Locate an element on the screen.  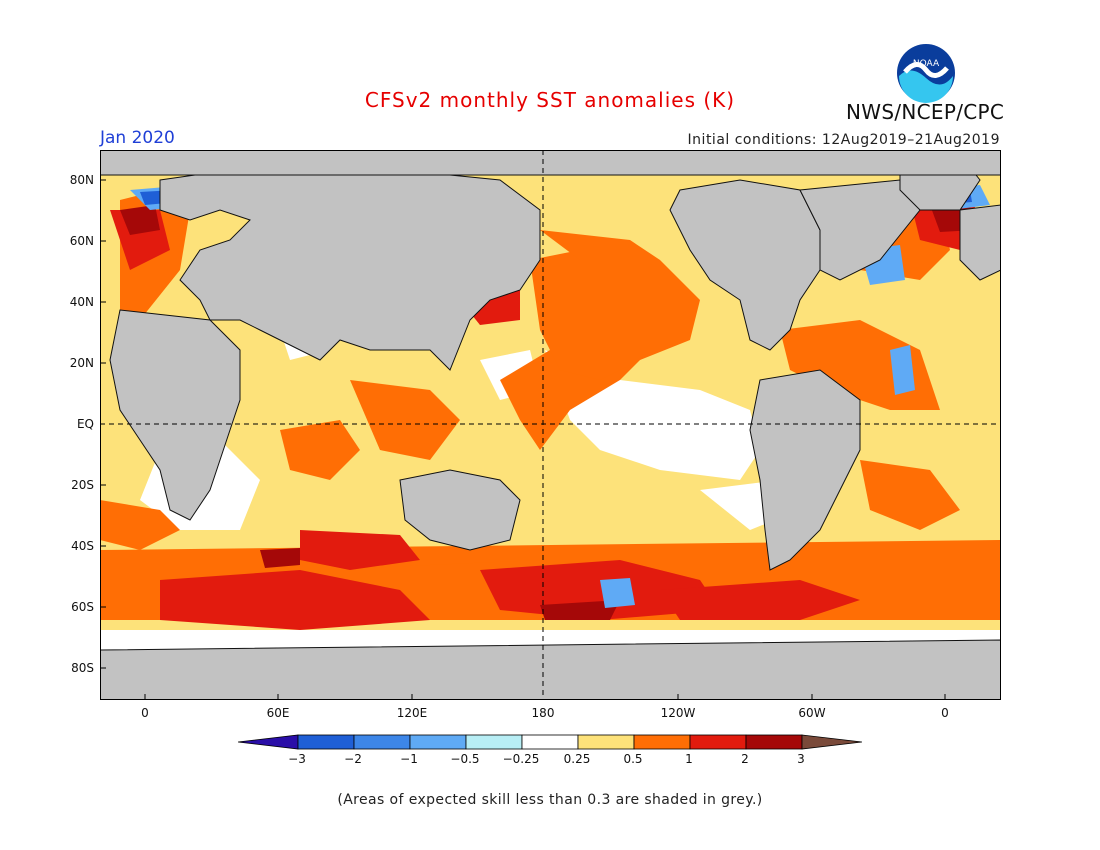
colorbar-label: 2 is located at coordinates (745, 759).